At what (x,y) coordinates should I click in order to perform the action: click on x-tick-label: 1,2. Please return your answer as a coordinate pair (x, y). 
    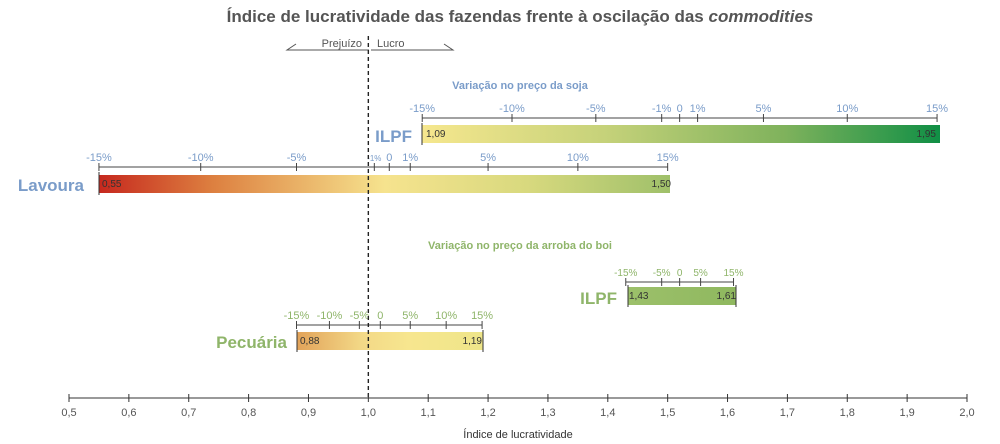
    Looking at the image, I should click on (487, 413).